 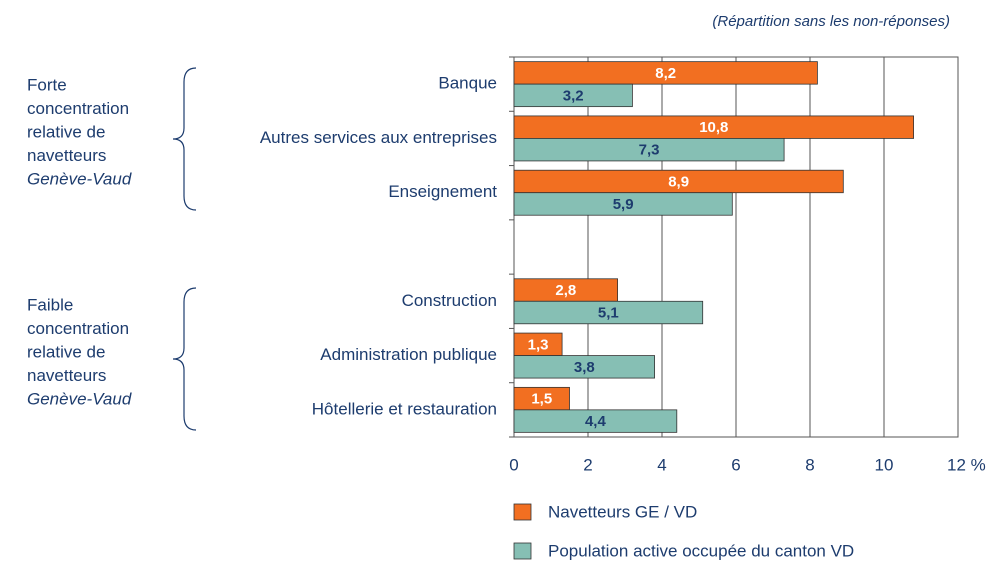 I want to click on value-label: 5,1, so click(x=608, y=313).